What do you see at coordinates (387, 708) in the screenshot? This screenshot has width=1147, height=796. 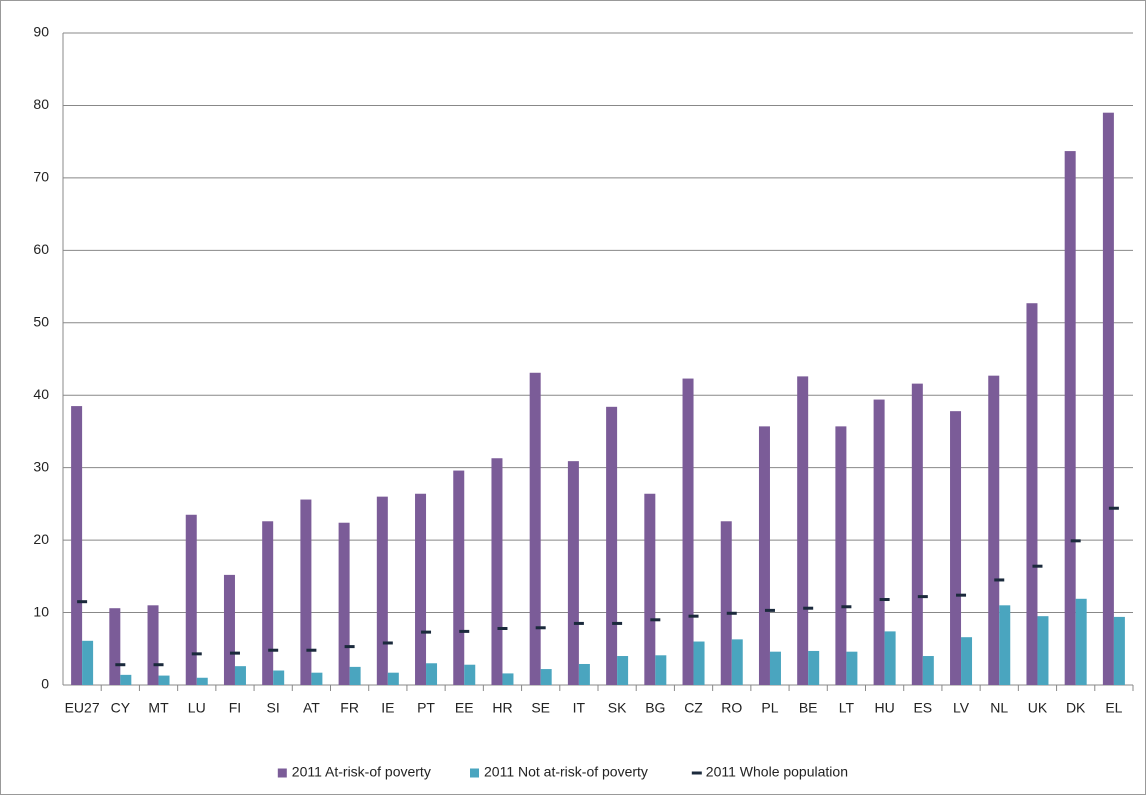 I see `x-tick-label: IE` at bounding box center [387, 708].